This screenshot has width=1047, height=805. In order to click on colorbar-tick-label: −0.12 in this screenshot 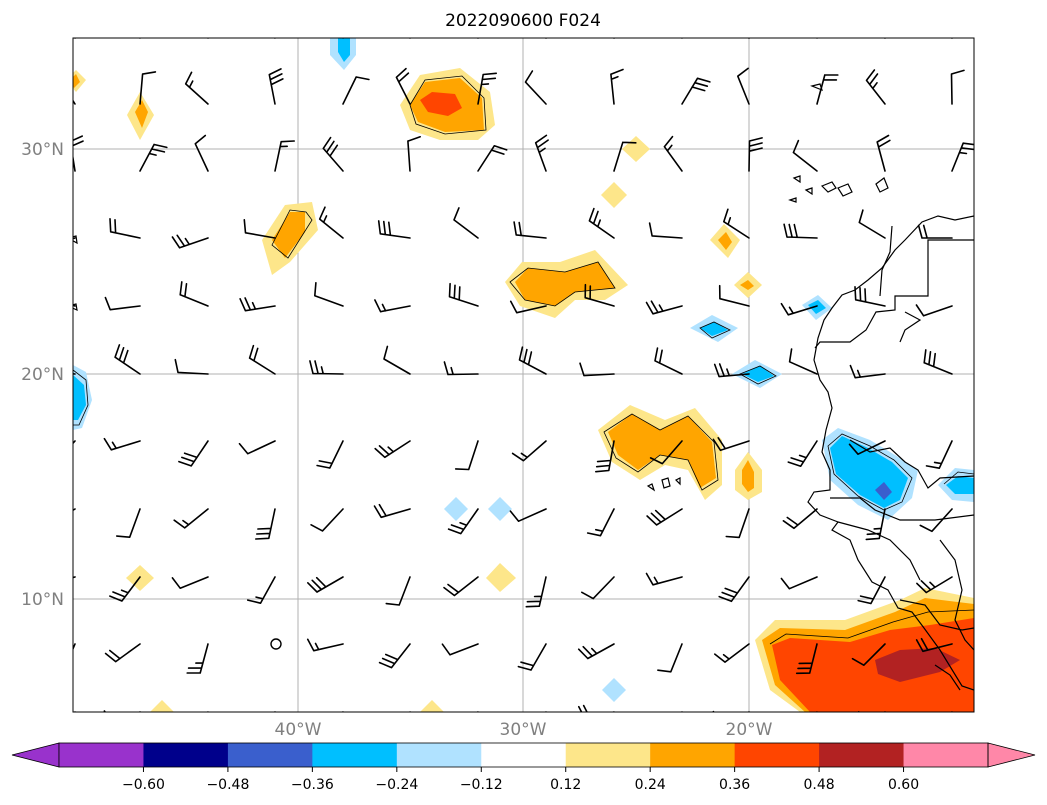, I will do `click(481, 785)`.